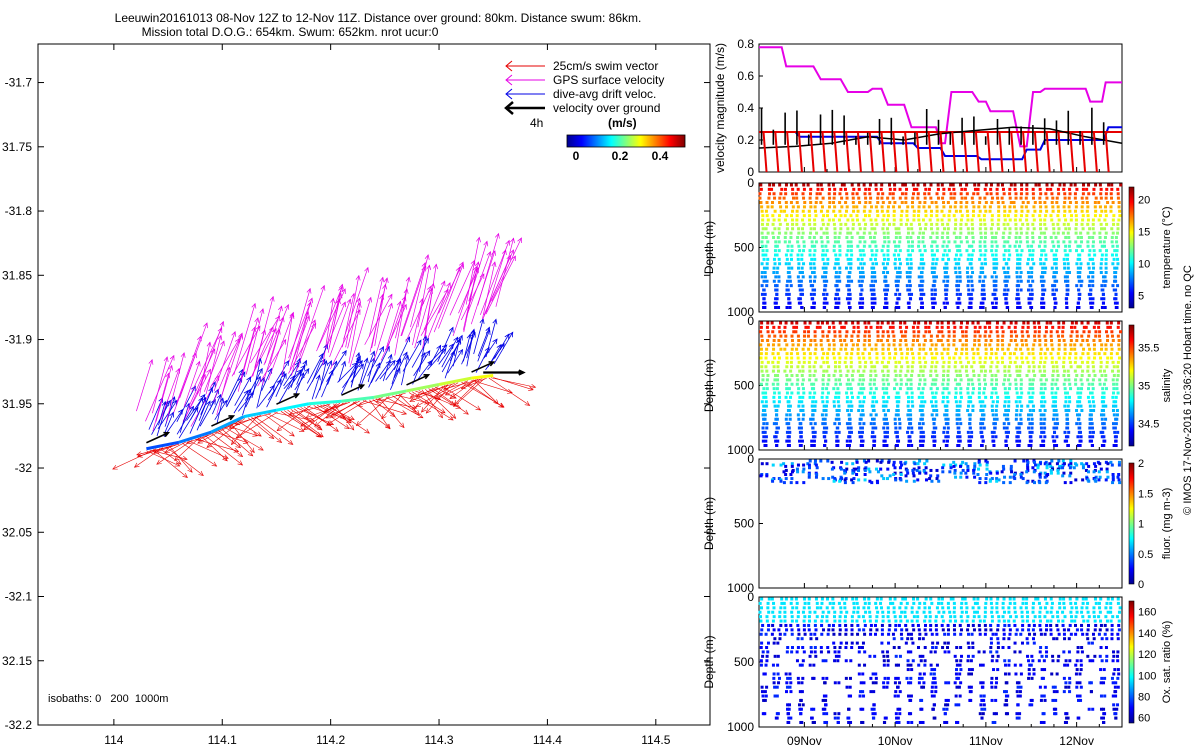 The width and height of the screenshot is (1200, 750). What do you see at coordinates (181, 411) in the screenshot?
I see `drift-vector-head` at bounding box center [181, 411].